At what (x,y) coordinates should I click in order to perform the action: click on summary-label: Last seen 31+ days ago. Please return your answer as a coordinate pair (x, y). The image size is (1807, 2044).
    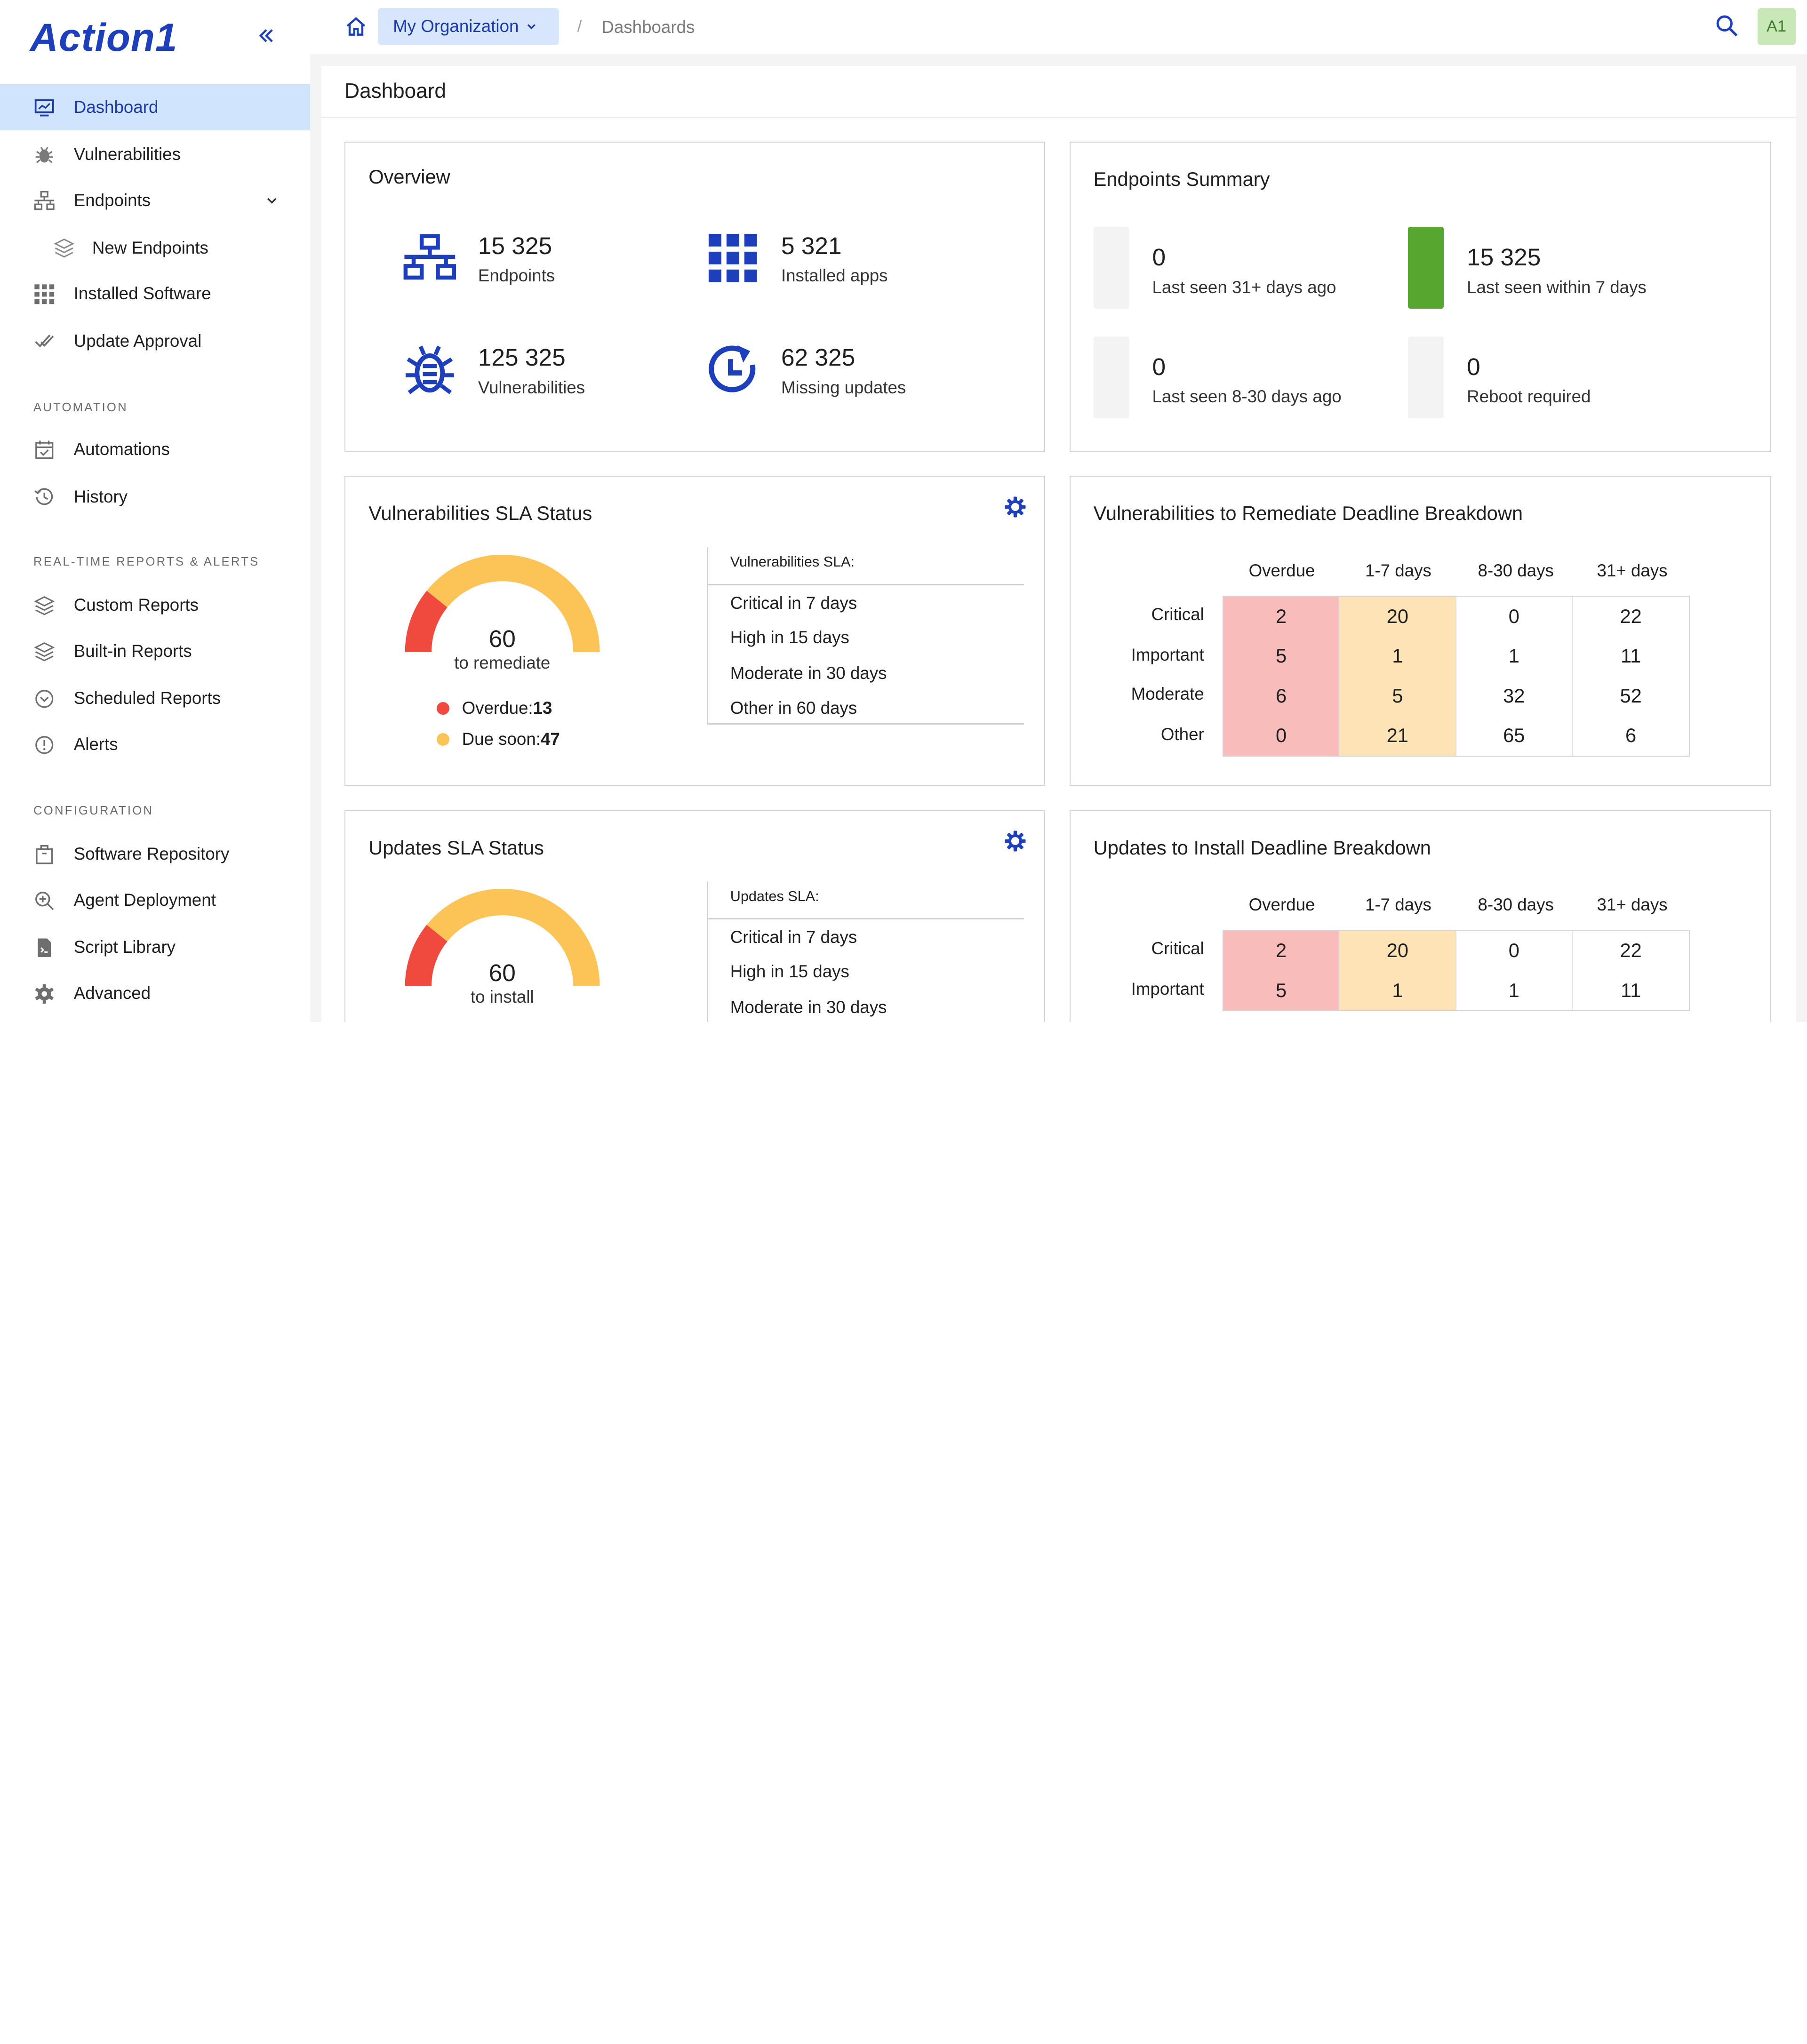
    Looking at the image, I should click on (1244, 287).